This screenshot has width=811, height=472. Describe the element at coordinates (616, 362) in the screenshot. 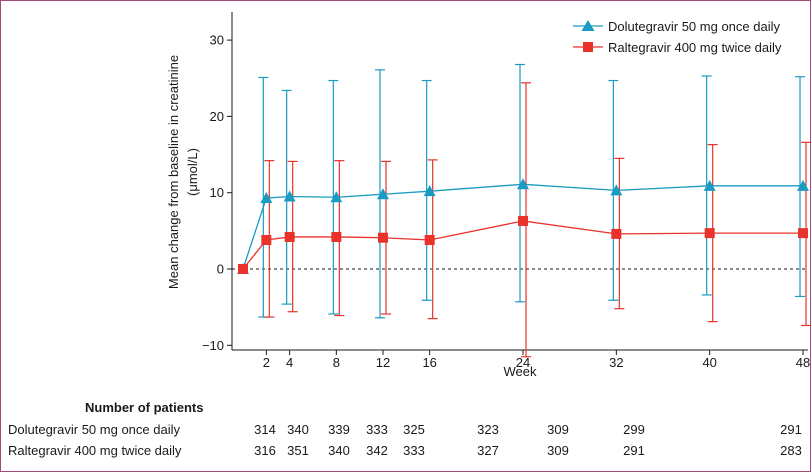

I see `x-tick-label: 32` at that location.